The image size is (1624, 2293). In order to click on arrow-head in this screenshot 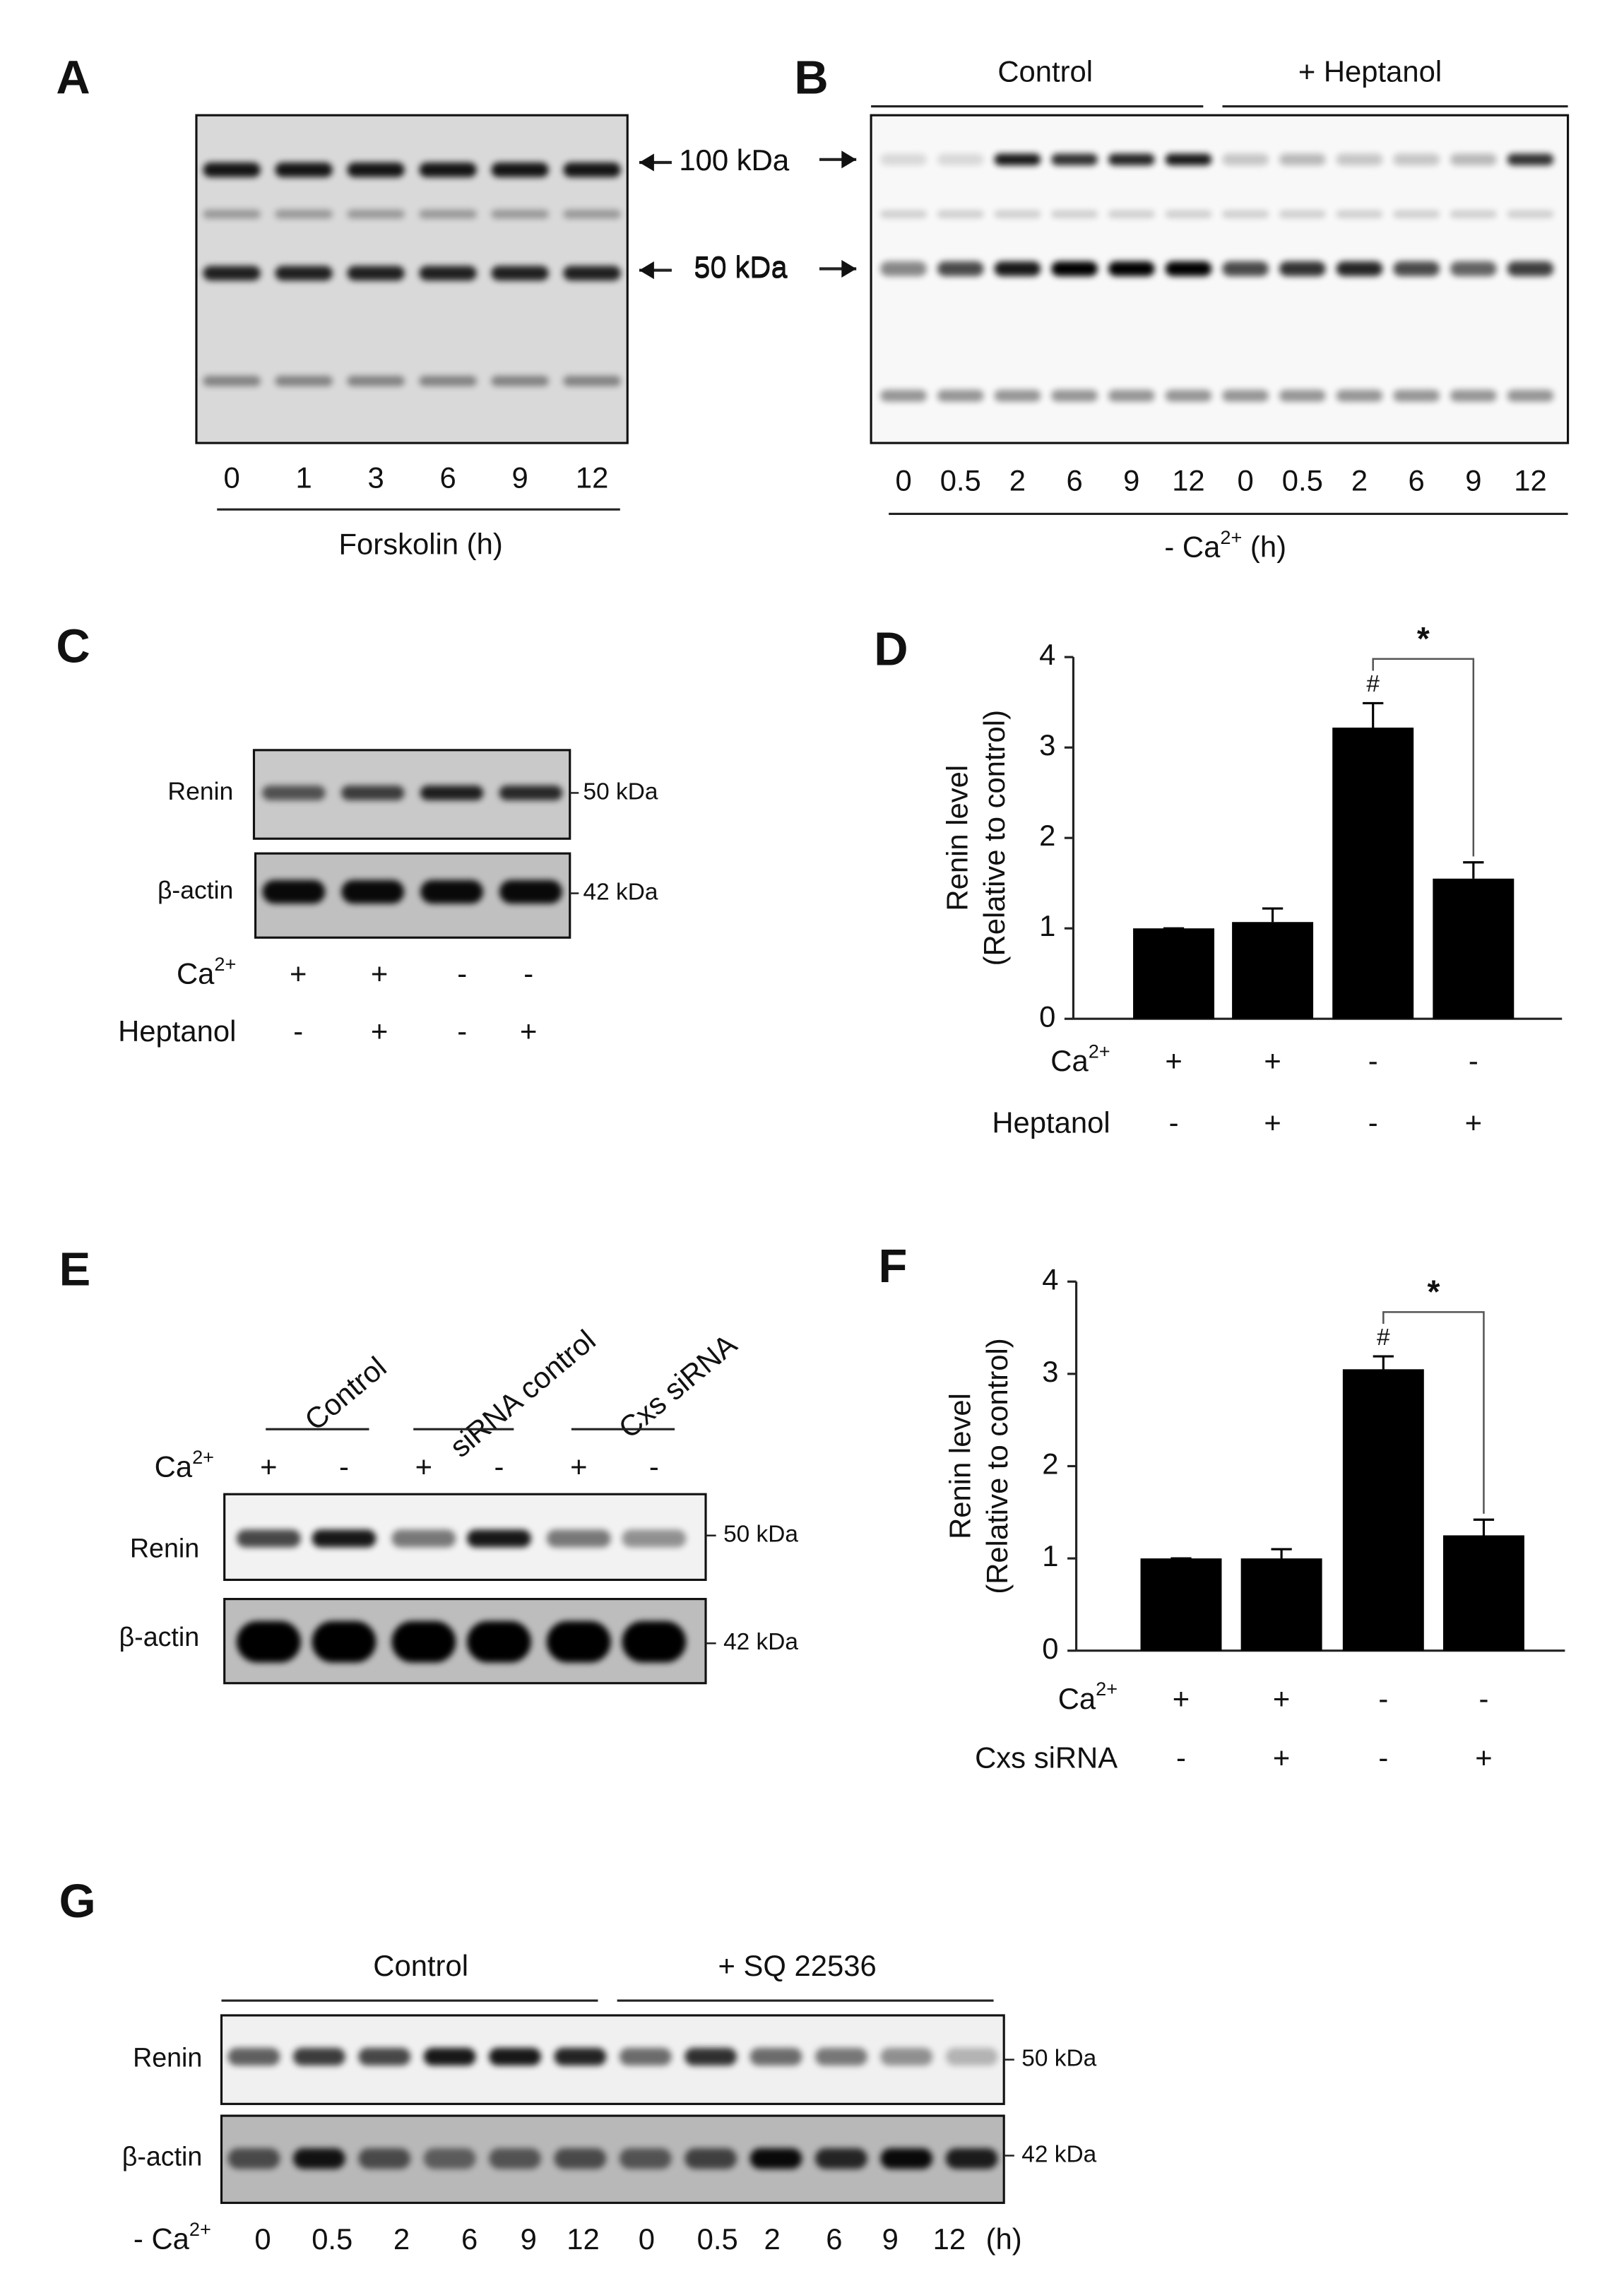, I will do `click(849, 159)`.